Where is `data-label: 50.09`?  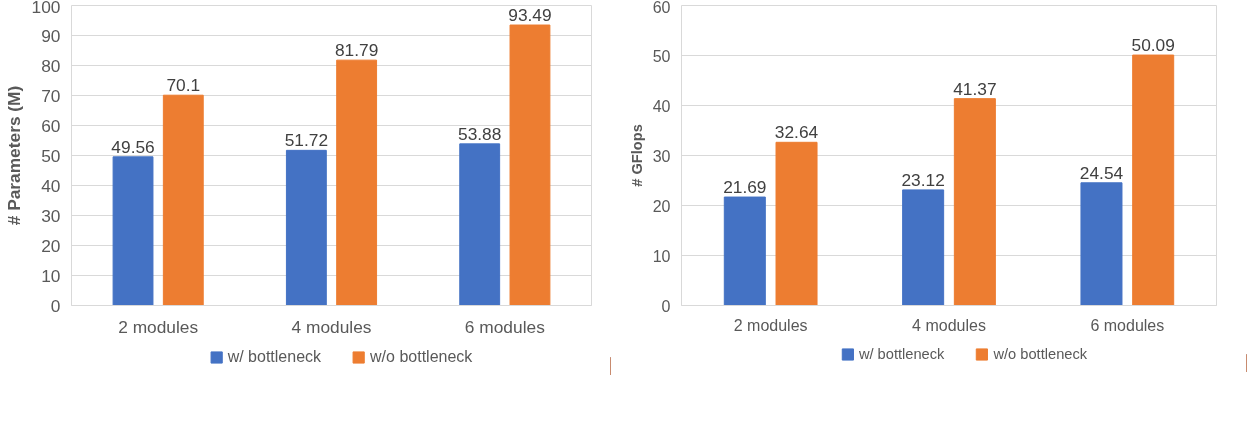
data-label: 50.09 is located at coordinates (1153, 45).